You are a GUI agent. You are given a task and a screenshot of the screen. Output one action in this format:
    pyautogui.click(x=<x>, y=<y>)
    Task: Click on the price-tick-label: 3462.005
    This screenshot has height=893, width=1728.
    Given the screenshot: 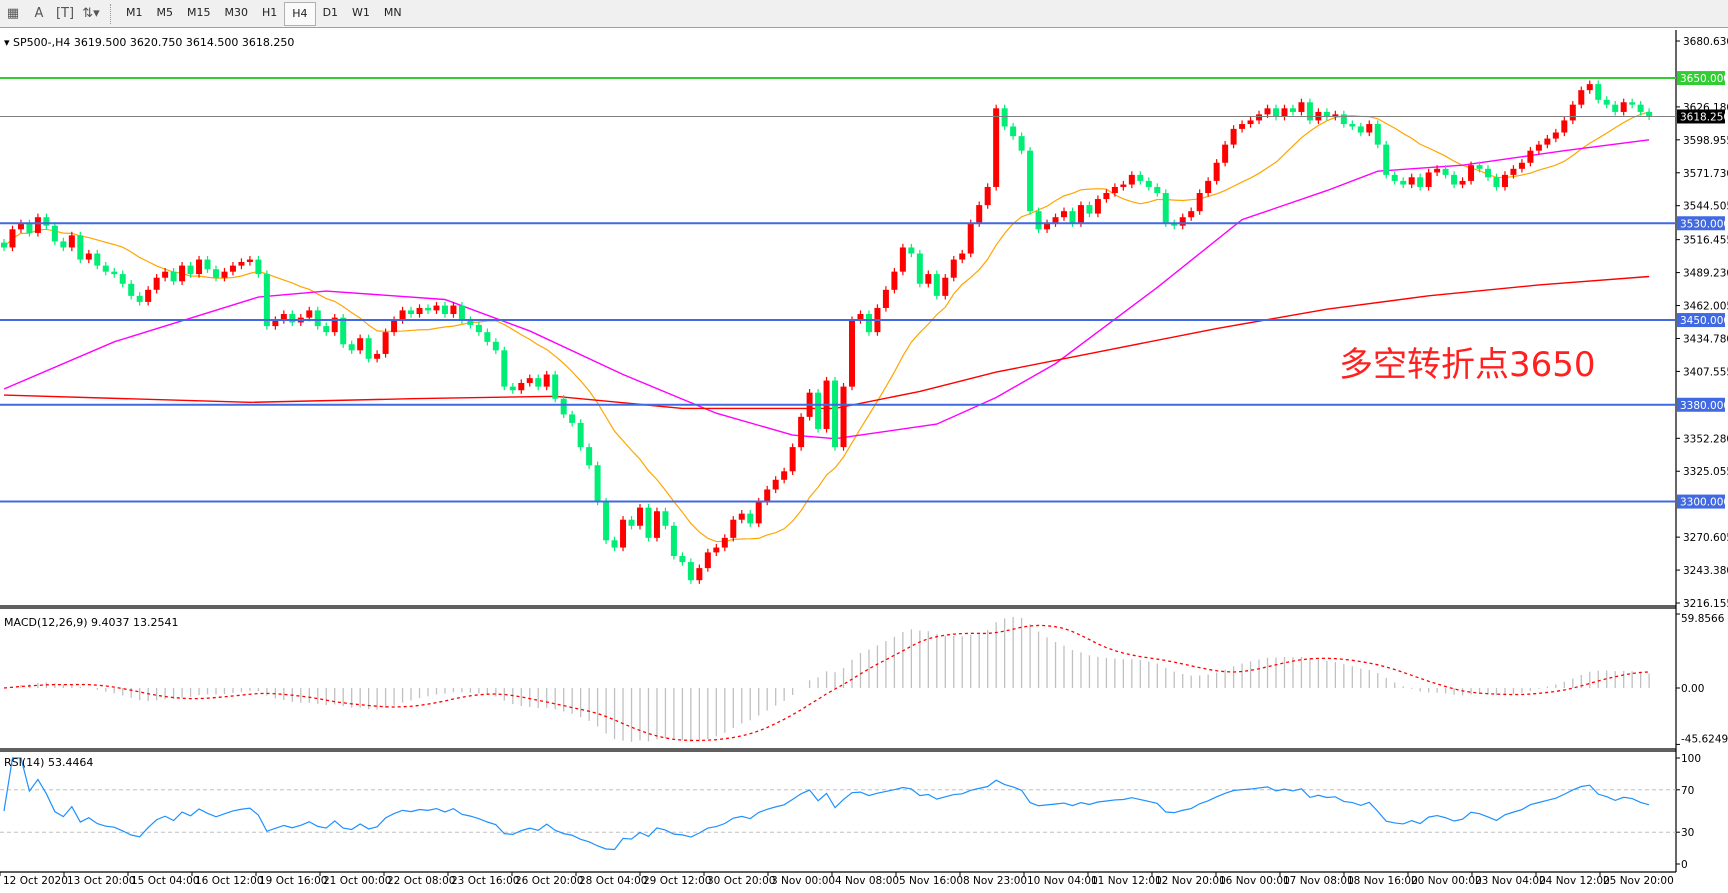 What is the action you would take?
    pyautogui.click(x=1705, y=307)
    